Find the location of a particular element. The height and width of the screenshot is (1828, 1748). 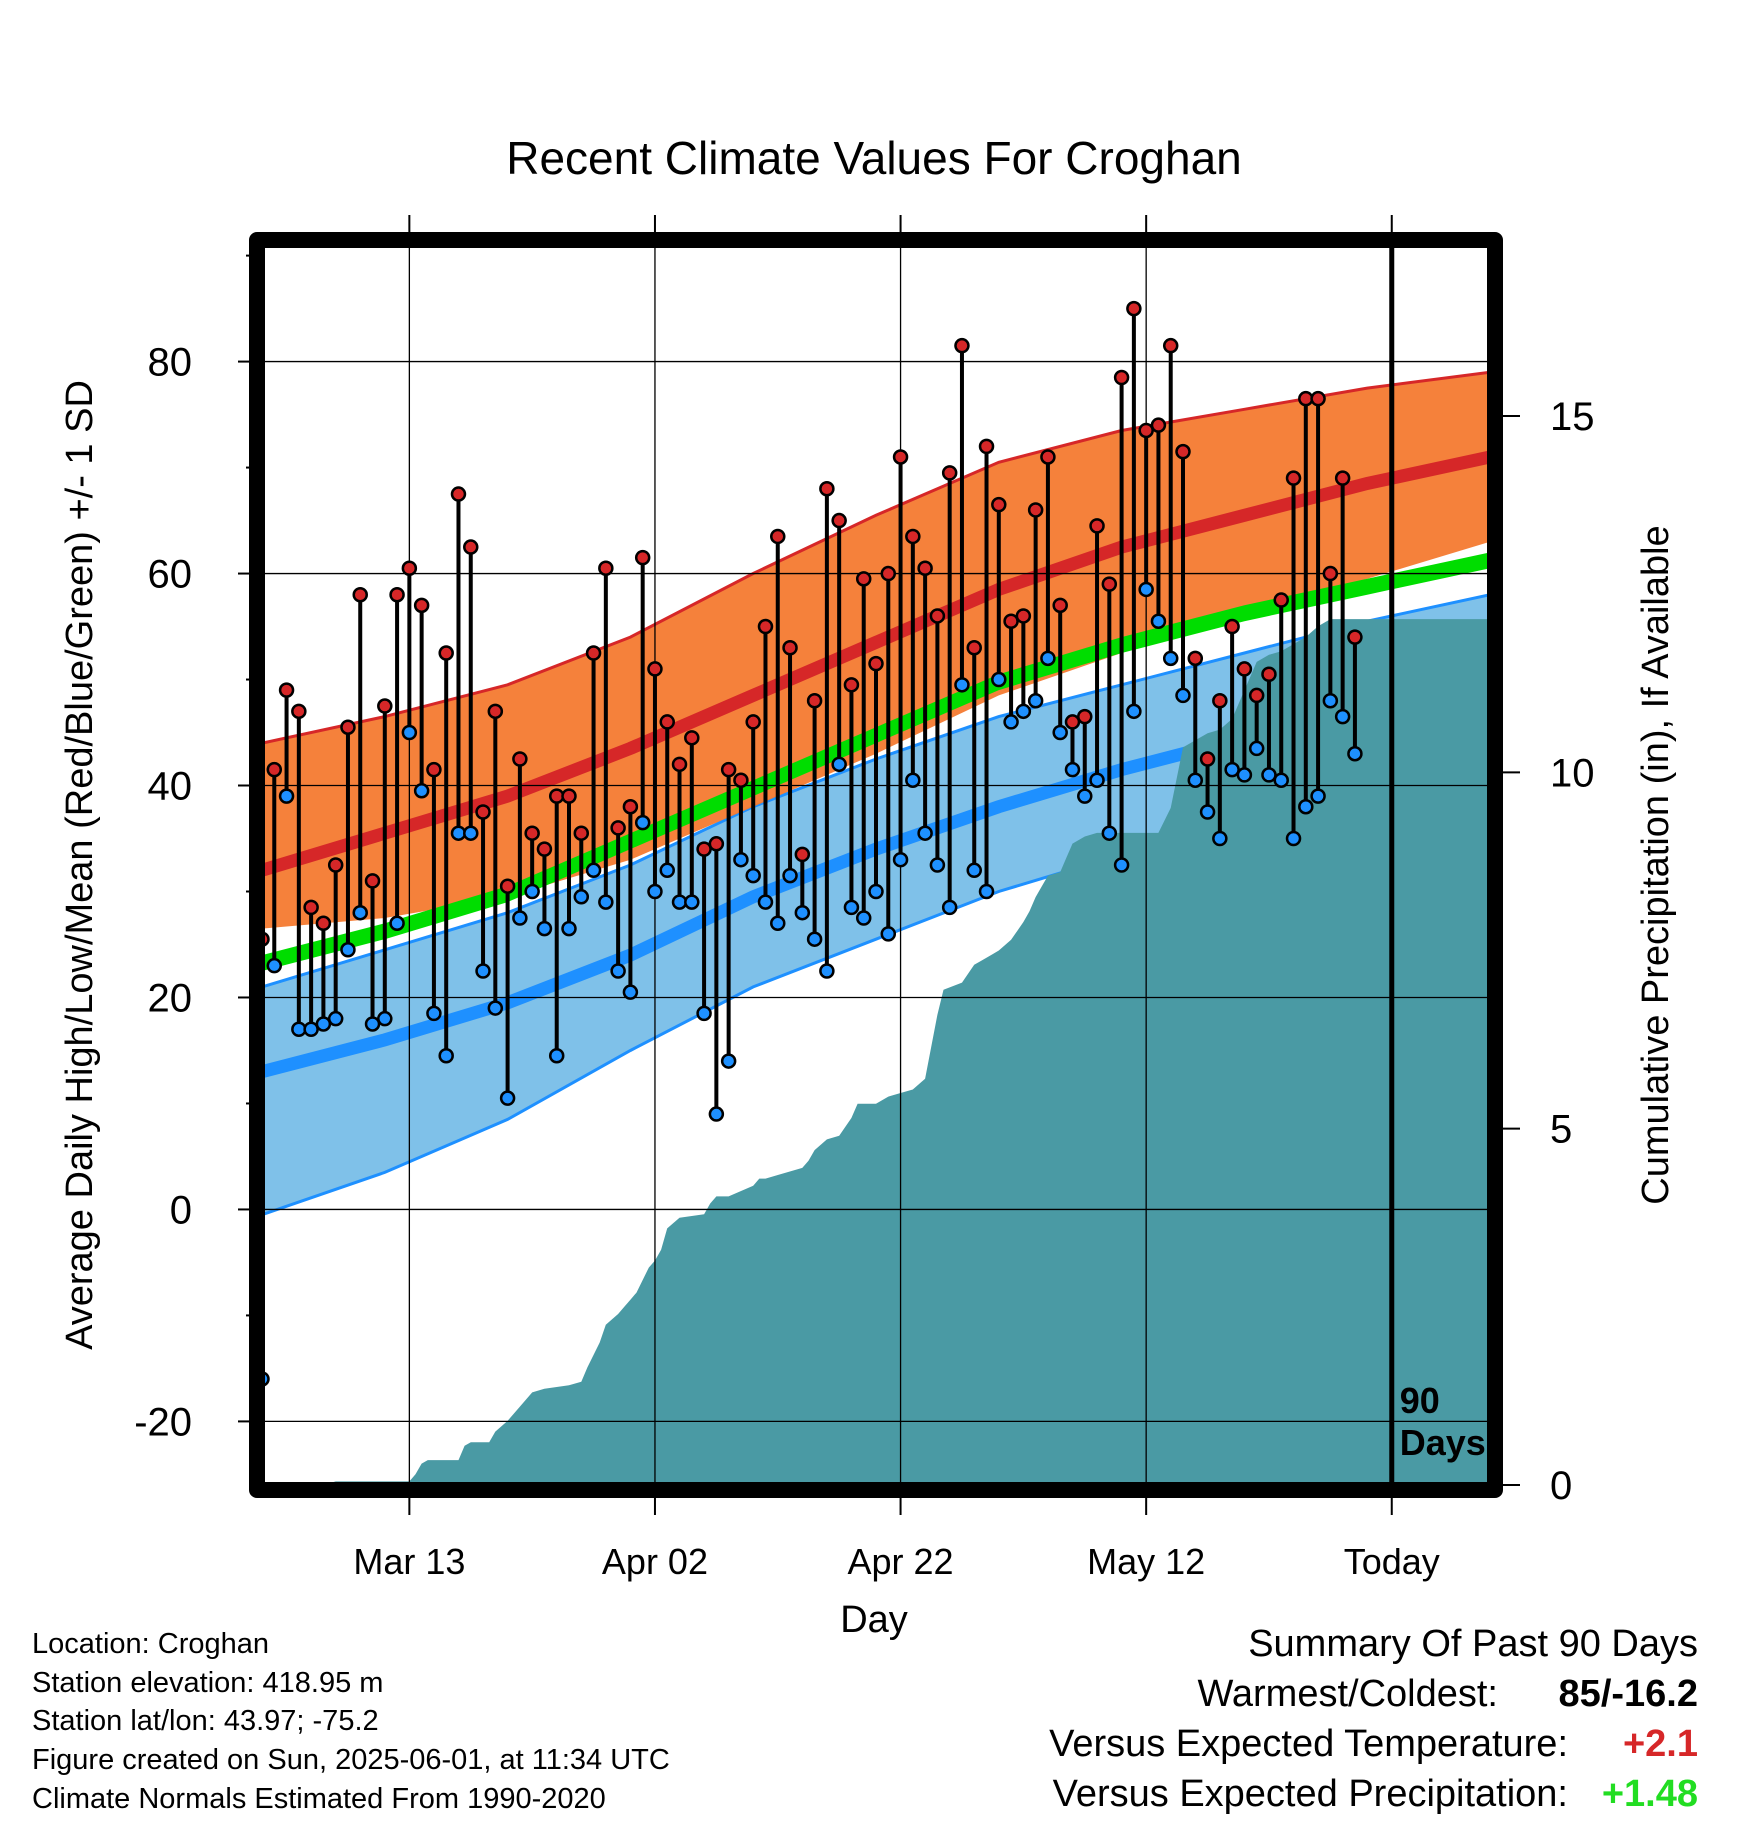

y-tick-label: 0 is located at coordinates (181, 1210).